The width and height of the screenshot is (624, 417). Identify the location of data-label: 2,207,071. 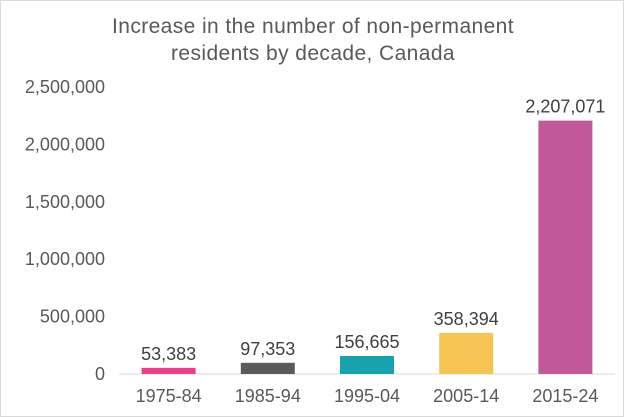
(565, 107).